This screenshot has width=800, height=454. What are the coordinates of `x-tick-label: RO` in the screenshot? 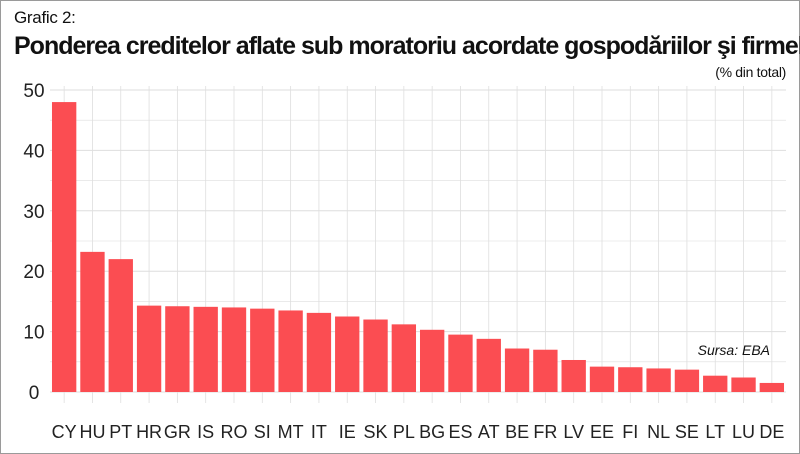 It's located at (234, 432).